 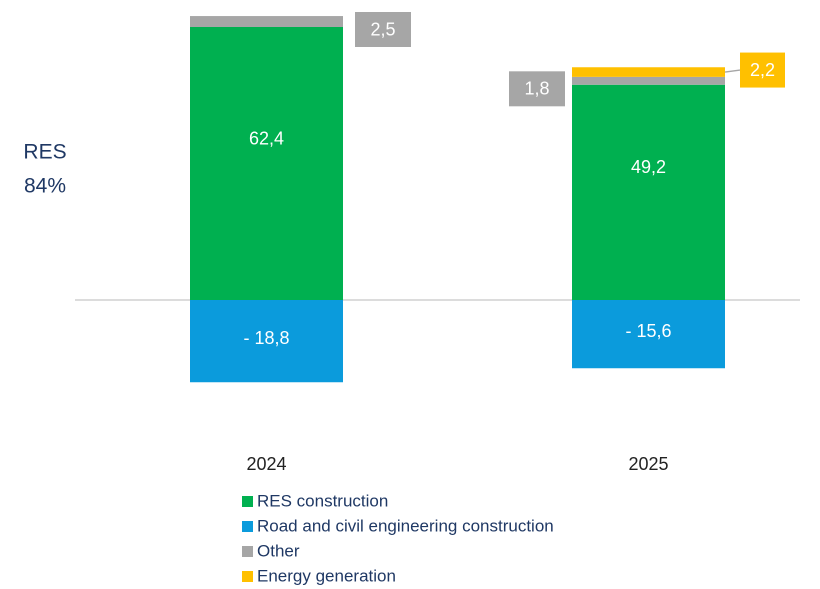 What do you see at coordinates (266, 338) in the screenshot?
I see `data-label: - 18,8` at bounding box center [266, 338].